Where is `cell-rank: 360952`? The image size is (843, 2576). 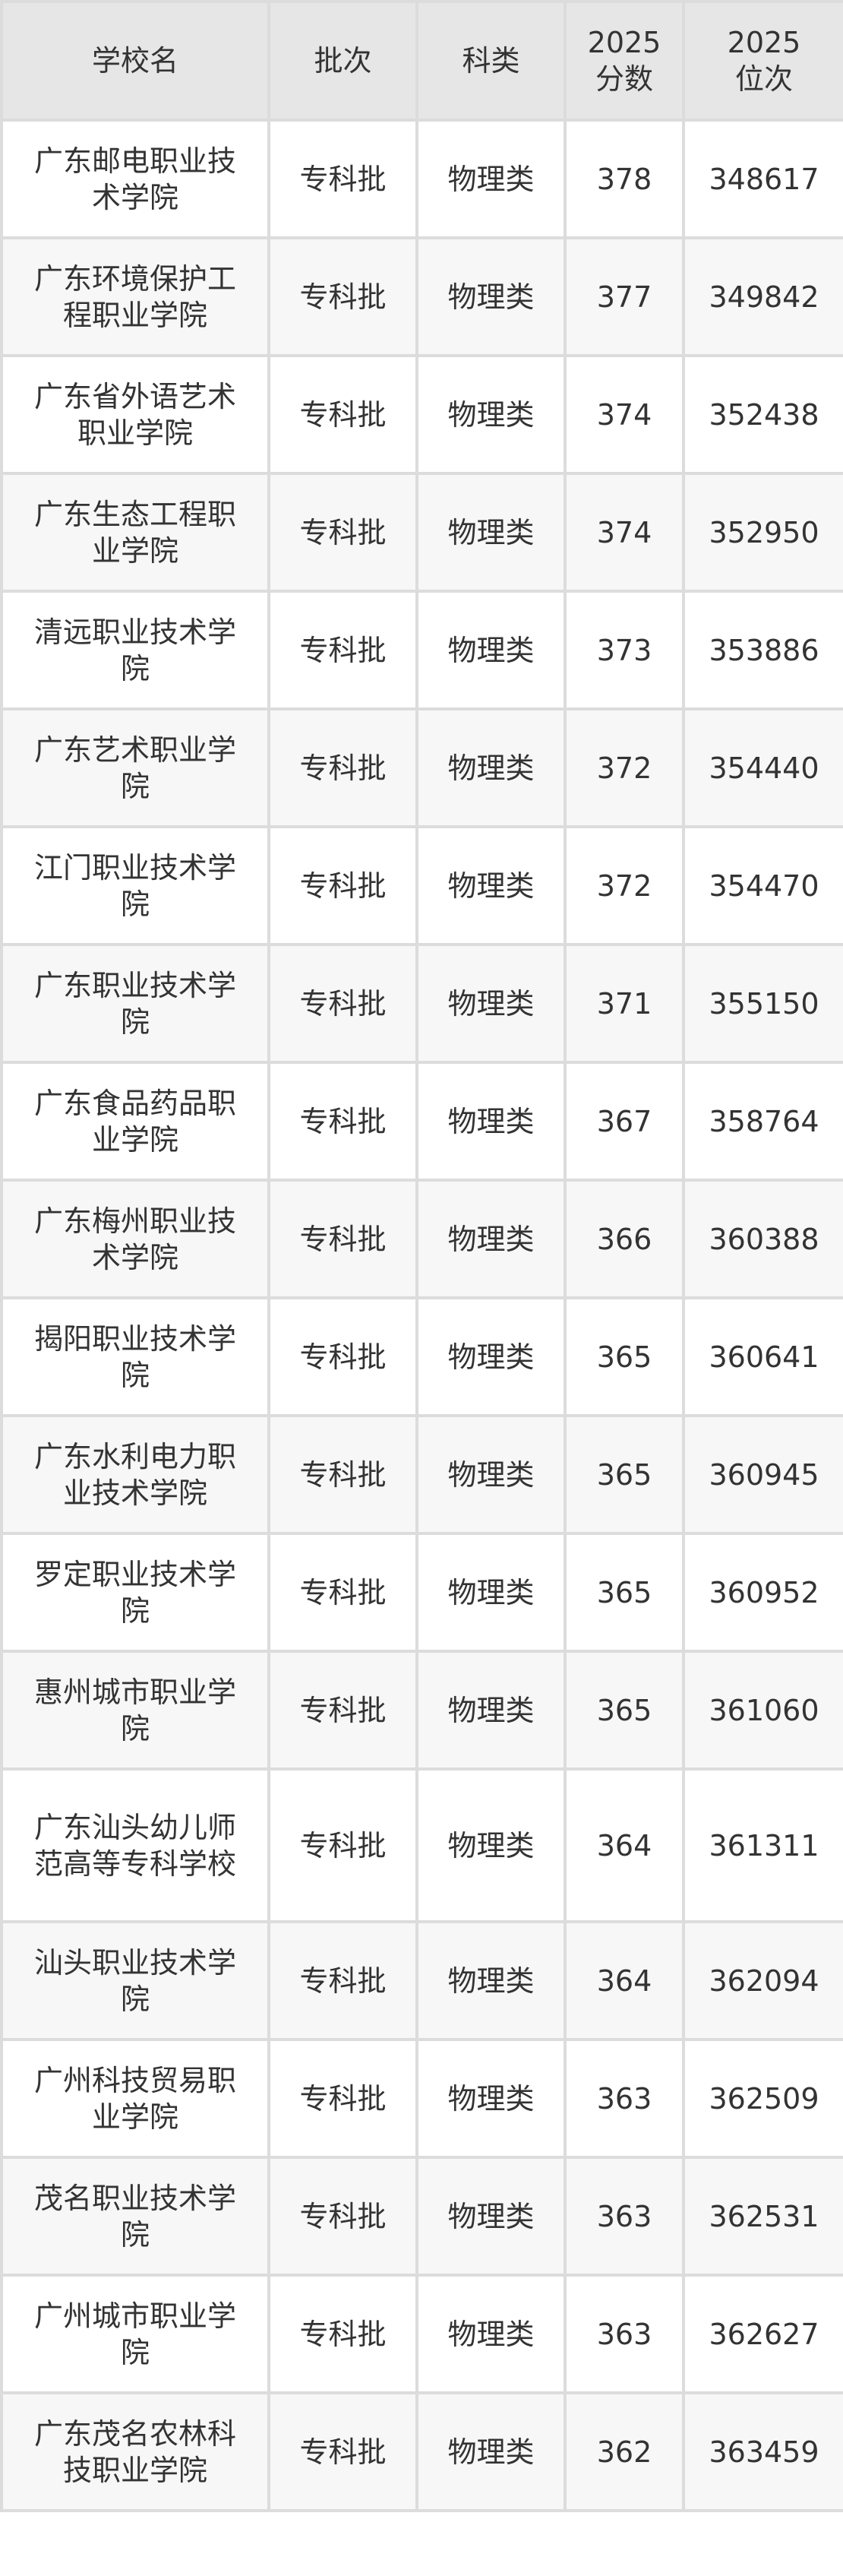
cell-rank: 360952 is located at coordinates (762, 1593).